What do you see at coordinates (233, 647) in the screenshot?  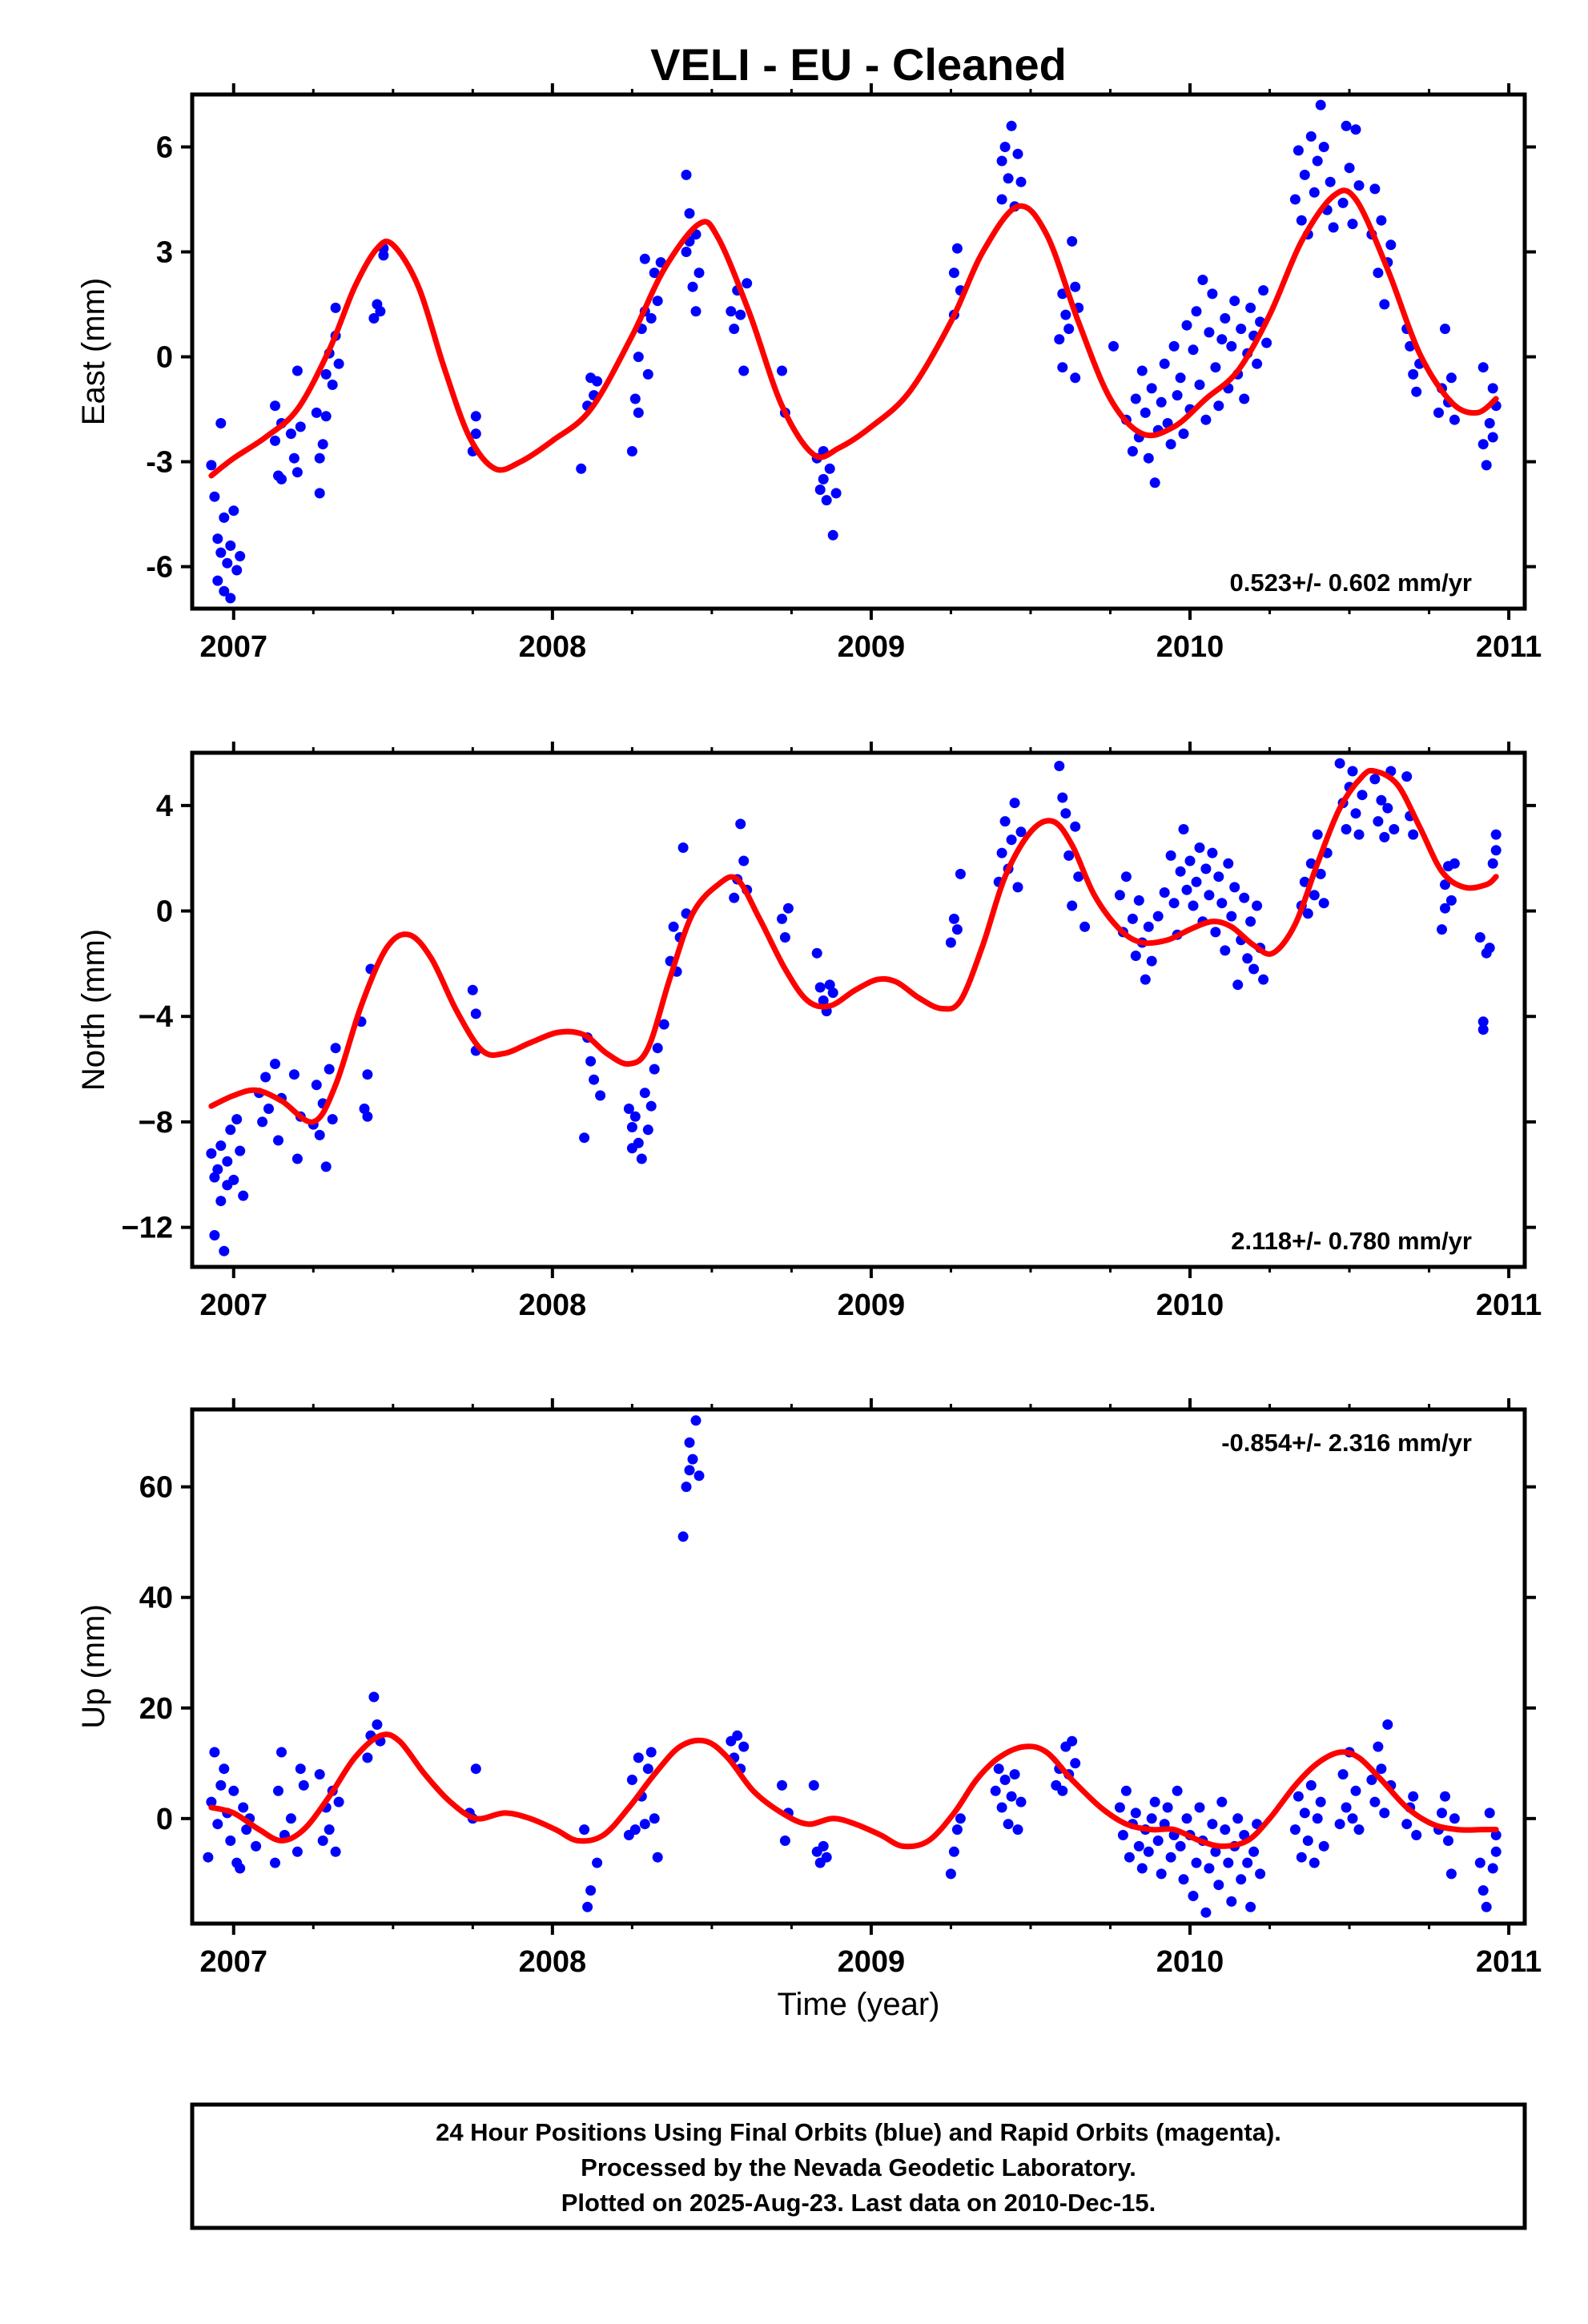 I see `x-tick-label-east-0: 2007` at bounding box center [233, 647].